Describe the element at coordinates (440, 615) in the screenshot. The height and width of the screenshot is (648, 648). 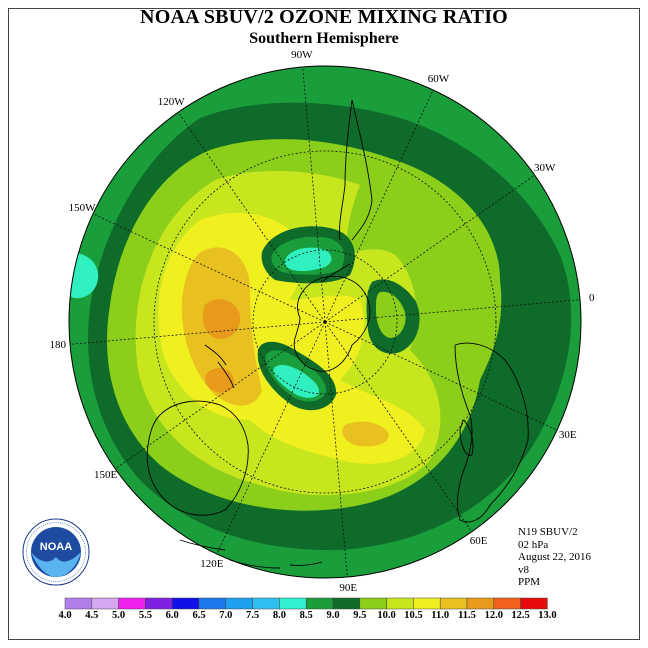
I see `colorbar-tick-label: 11.0` at that location.